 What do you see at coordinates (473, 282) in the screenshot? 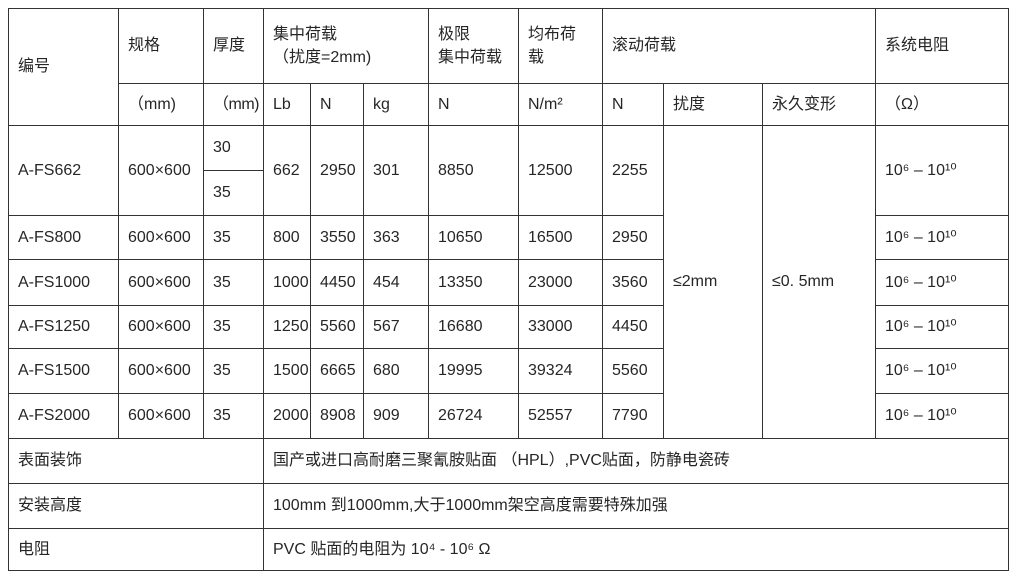
I see `cell-ultimate: 13350` at bounding box center [473, 282].